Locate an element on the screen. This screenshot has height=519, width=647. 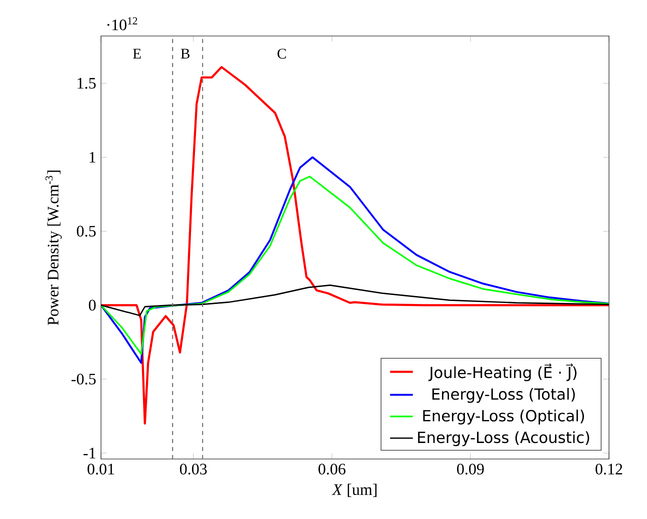
y-tick-label: 1.5 is located at coordinates (87, 83).